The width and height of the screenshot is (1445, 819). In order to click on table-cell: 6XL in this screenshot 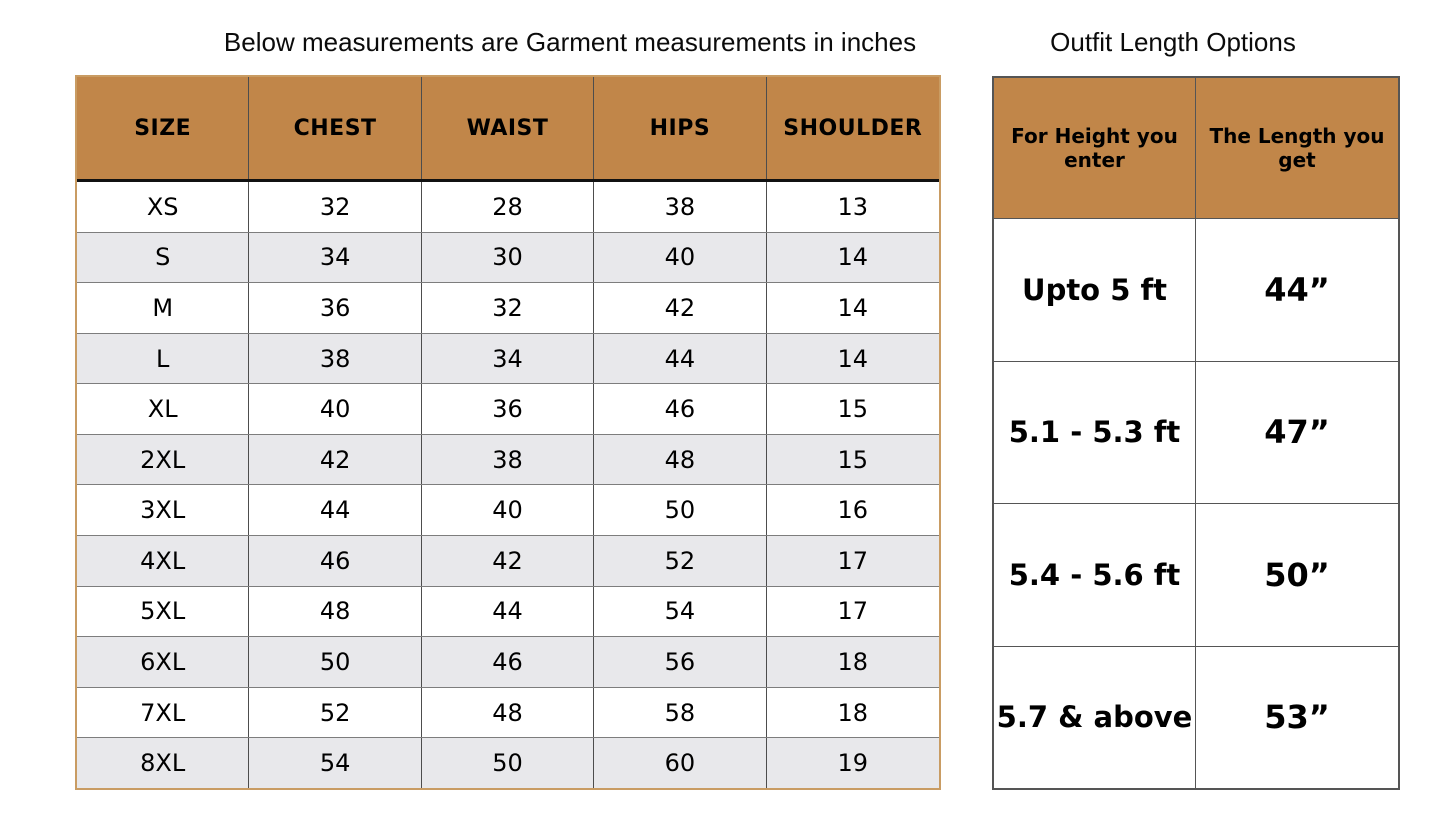, I will do `click(163, 662)`.